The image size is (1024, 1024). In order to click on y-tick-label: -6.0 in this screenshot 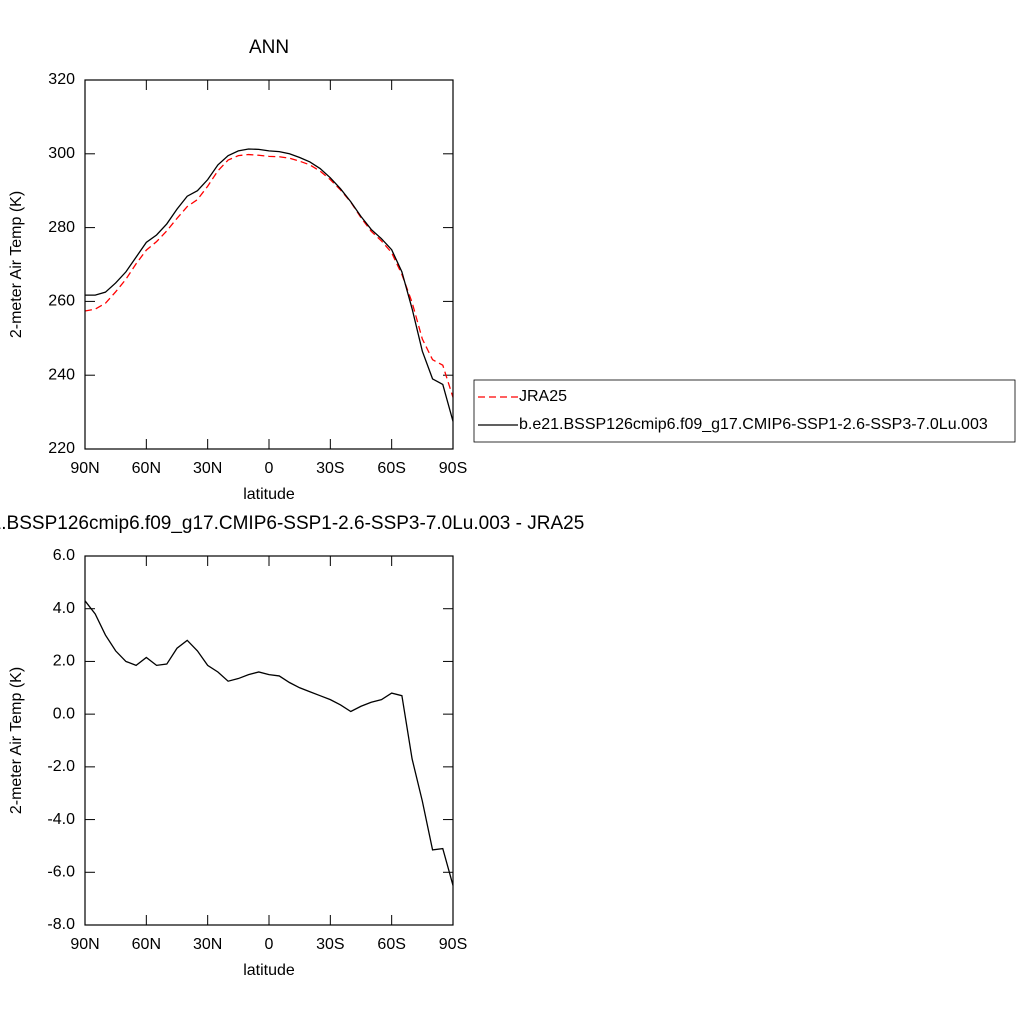, I will do `click(61, 872)`.